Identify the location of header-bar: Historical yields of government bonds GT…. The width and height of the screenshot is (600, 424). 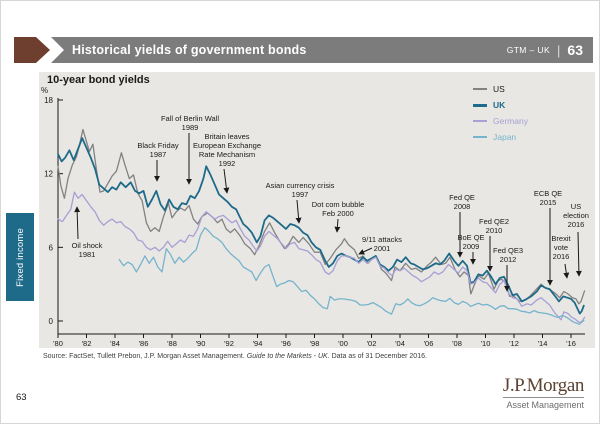
(322, 50).